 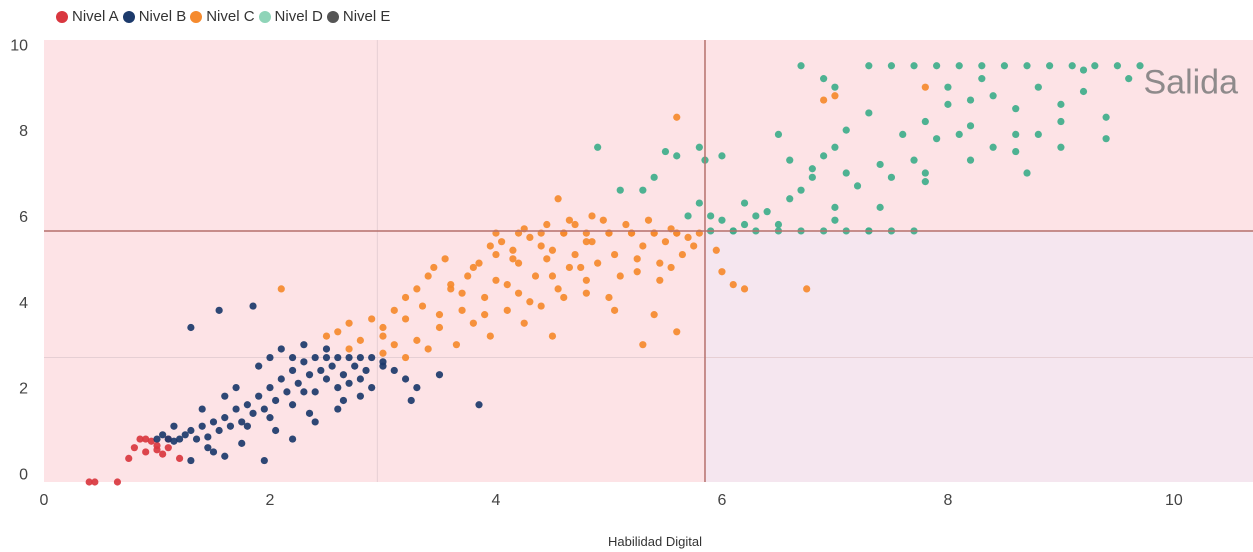 I want to click on legend-item-nivel-b: Nivel B, so click(x=154, y=16).